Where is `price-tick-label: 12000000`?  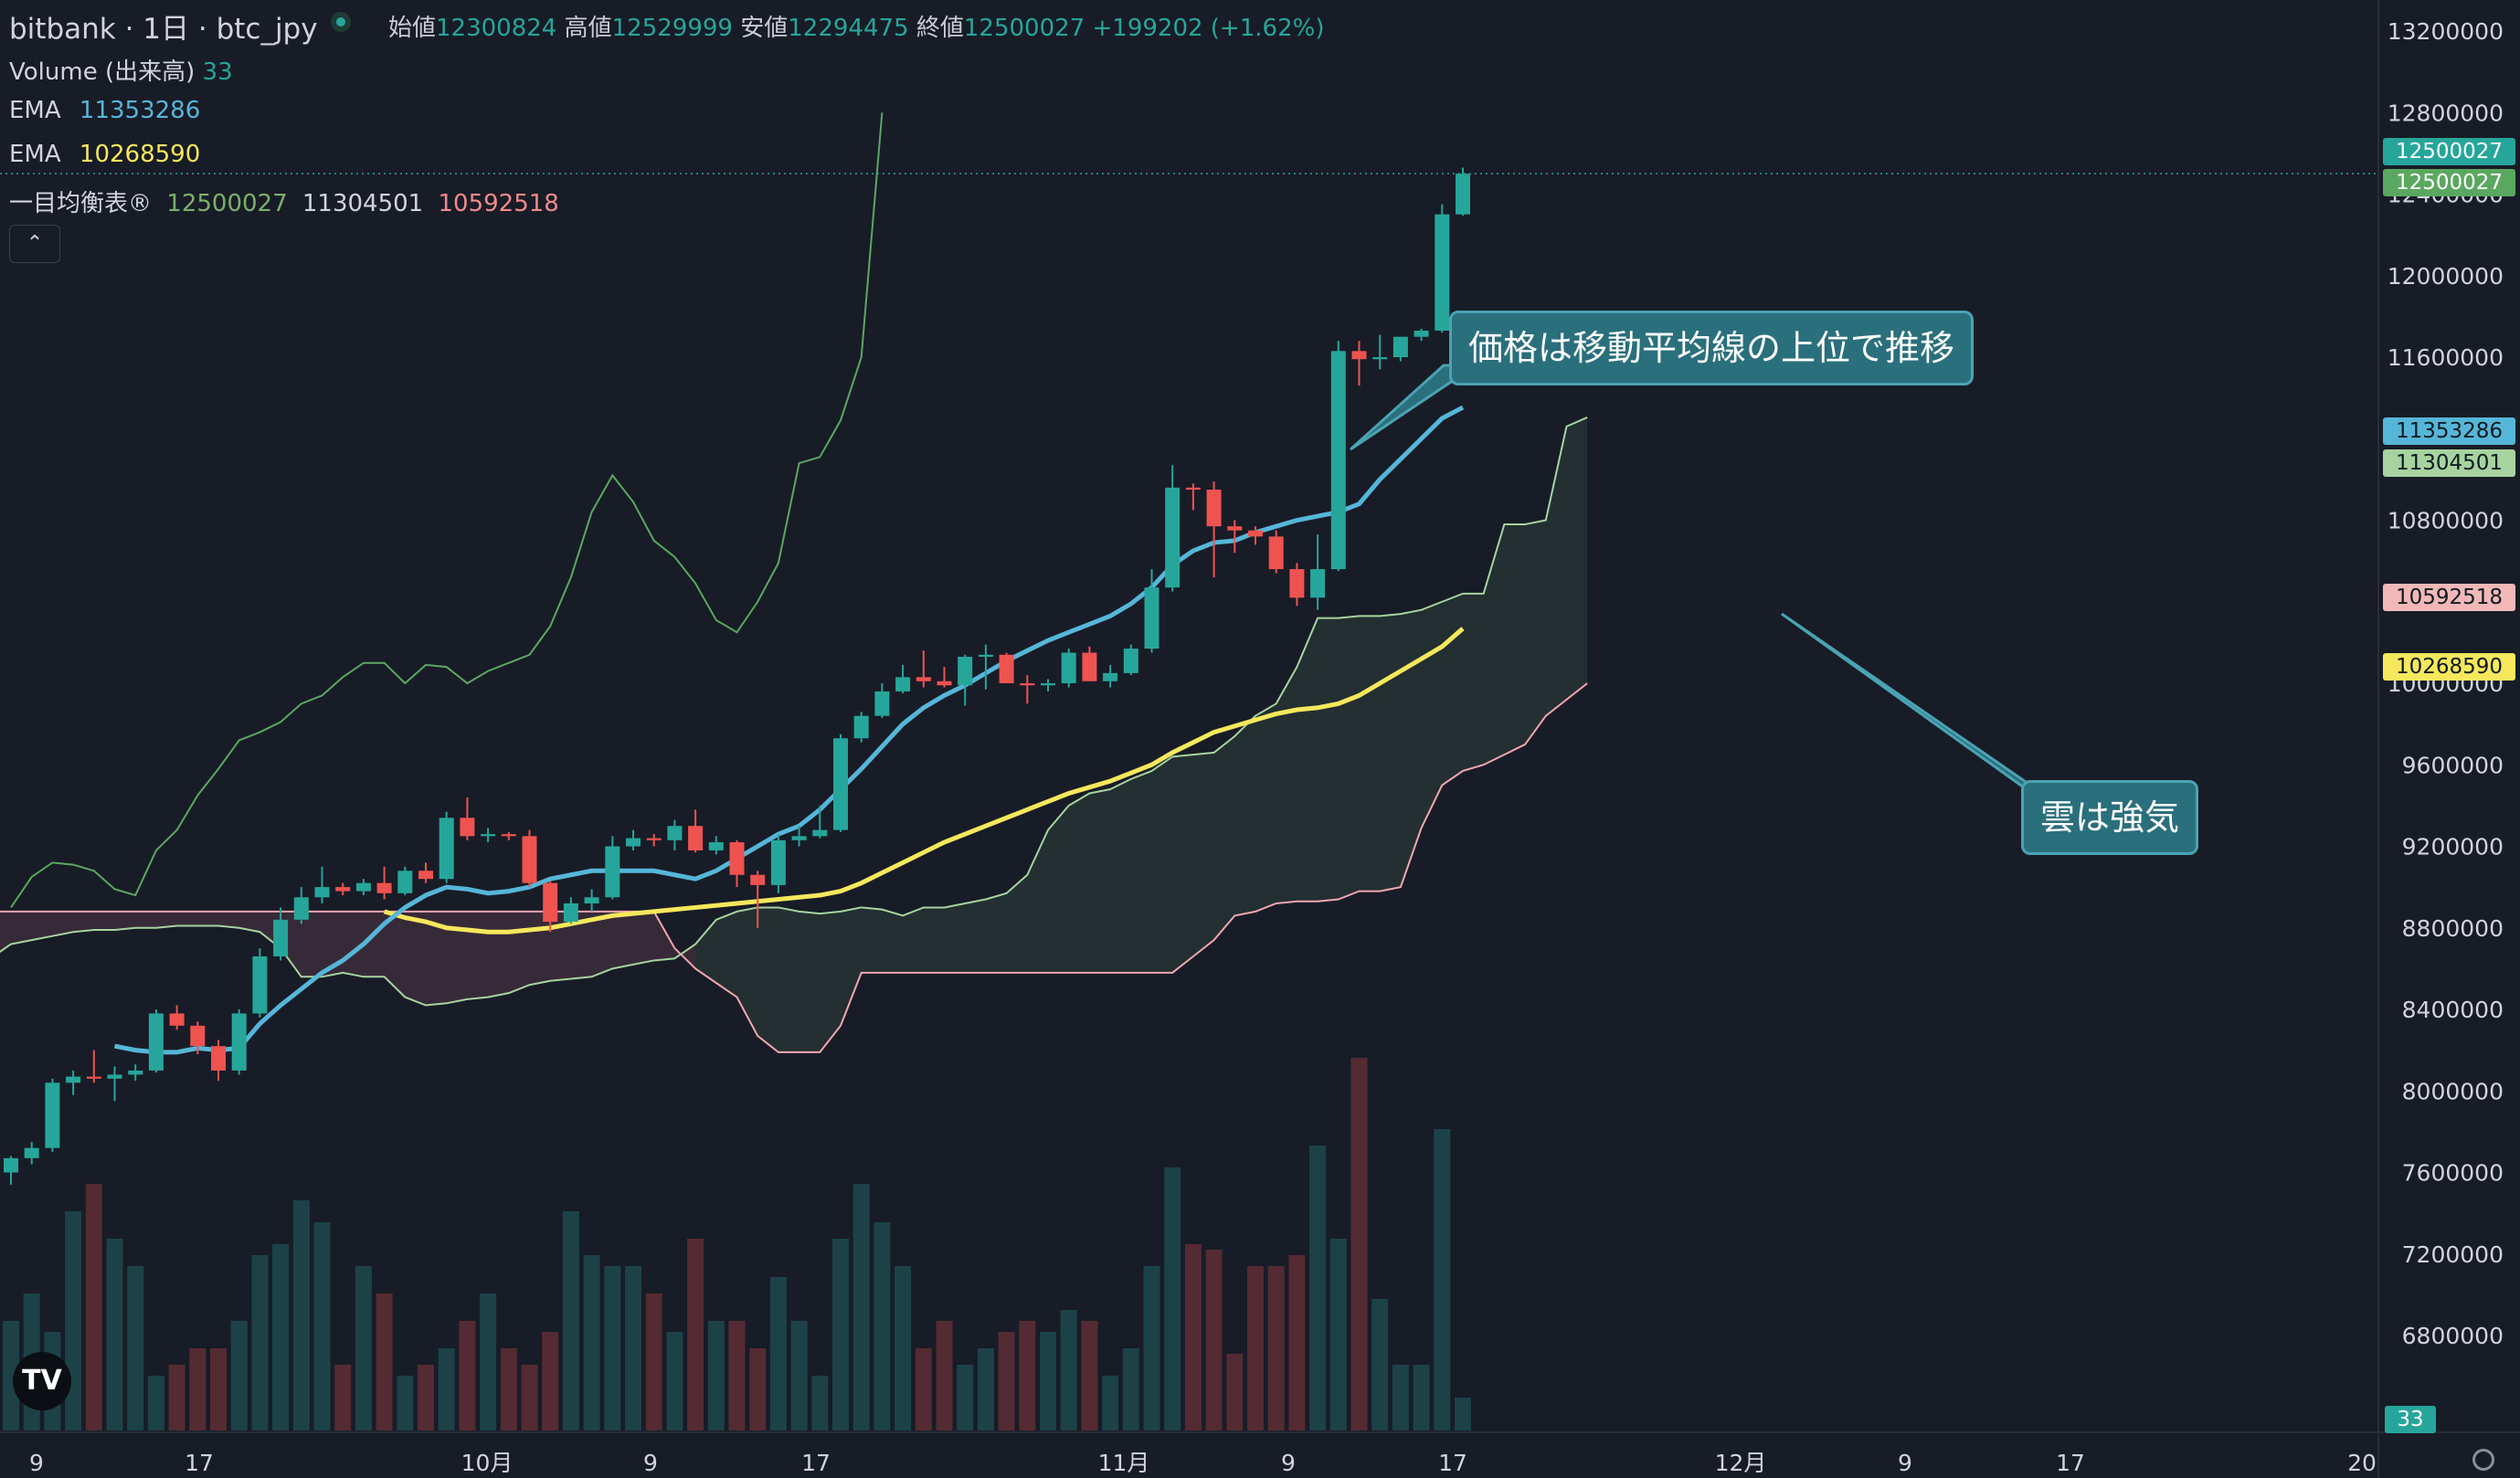 price-tick-label: 12000000 is located at coordinates (2446, 276).